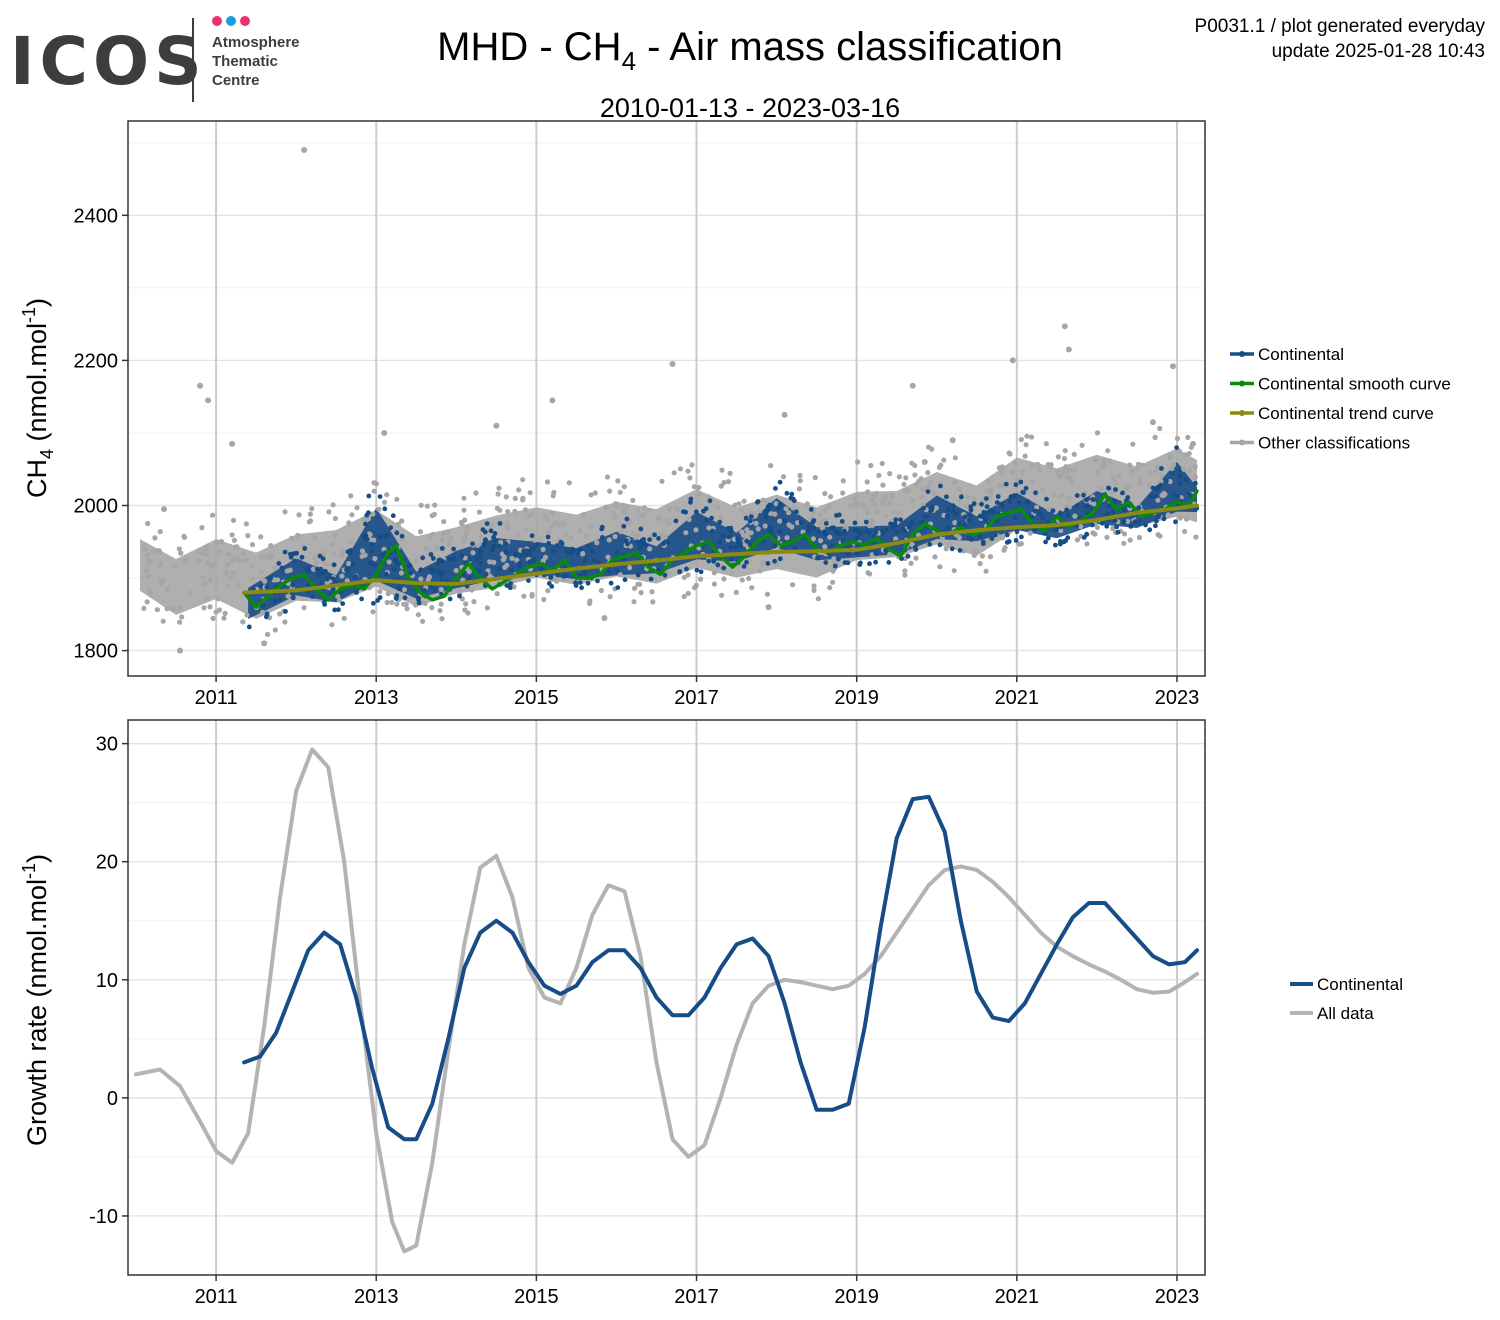 This screenshot has width=1500, height=1320. What do you see at coordinates (216, 698) in the screenshot?
I see `x-tick-label: 2011` at bounding box center [216, 698].